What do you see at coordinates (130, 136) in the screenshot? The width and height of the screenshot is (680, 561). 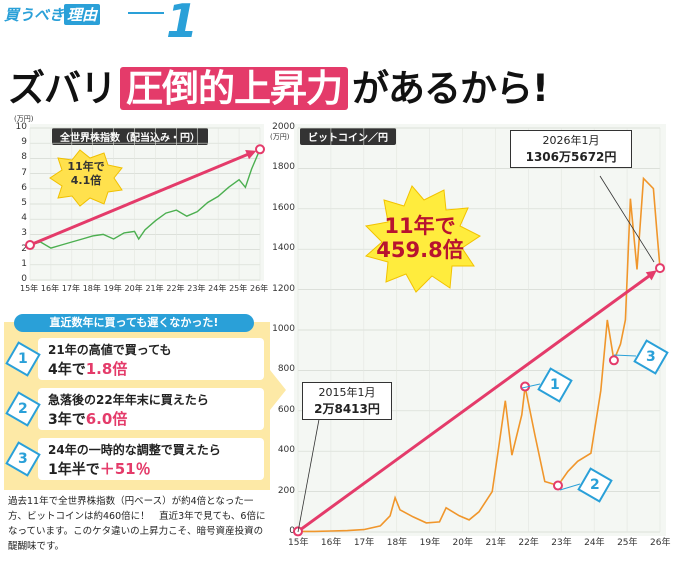 I see `left-chart-label: 全世界株指数（配当込み・円）` at bounding box center [130, 136].